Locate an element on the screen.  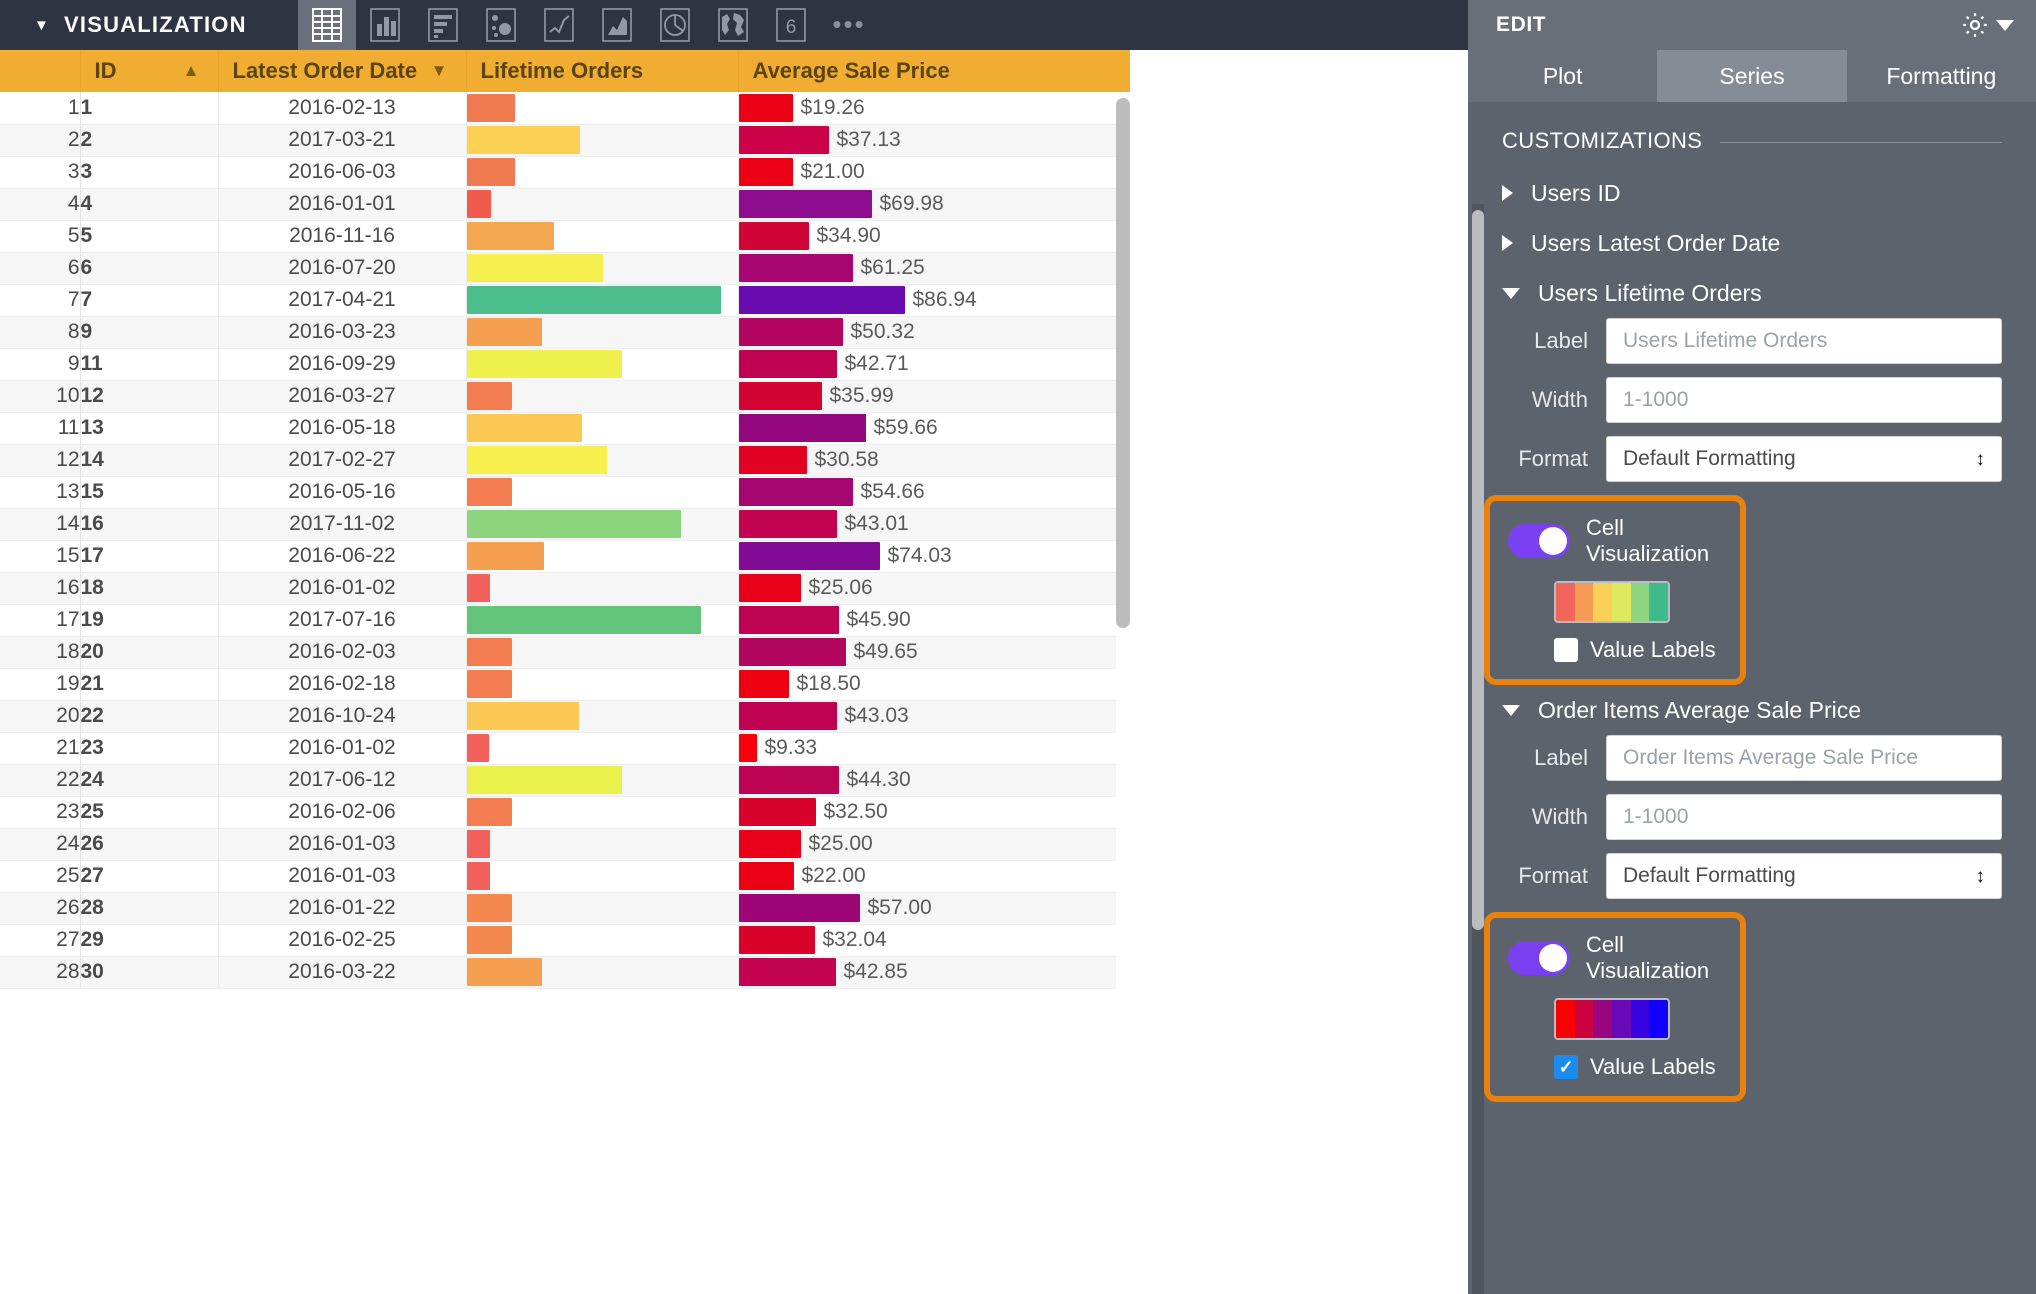
column-header-rownum is located at coordinates (40, 71).